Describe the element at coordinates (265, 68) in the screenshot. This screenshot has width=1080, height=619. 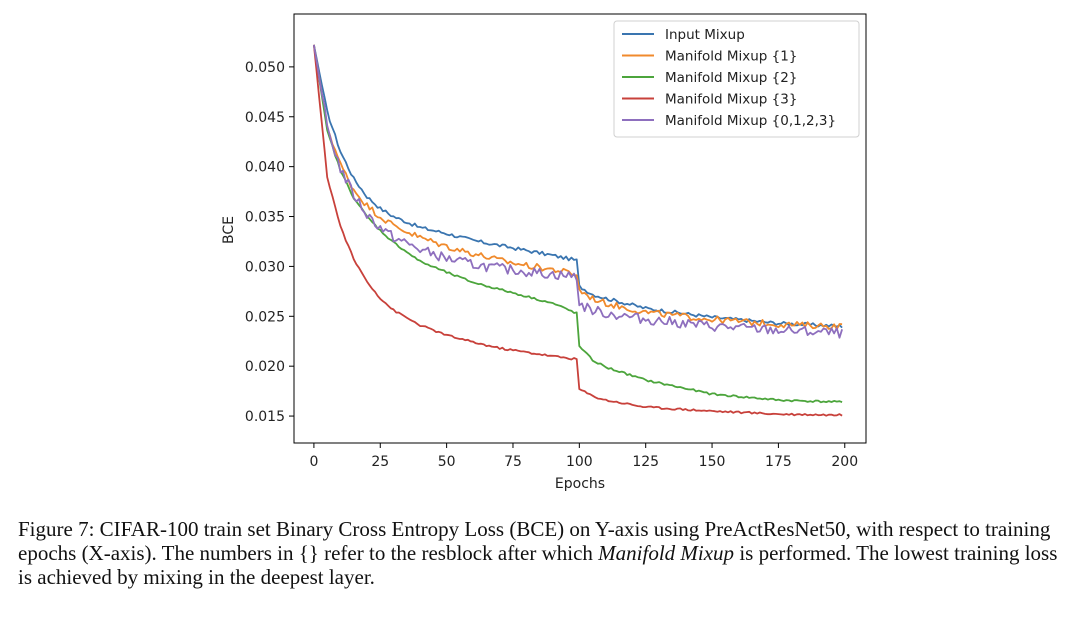
I see `y-tick-label: 0.050` at that location.